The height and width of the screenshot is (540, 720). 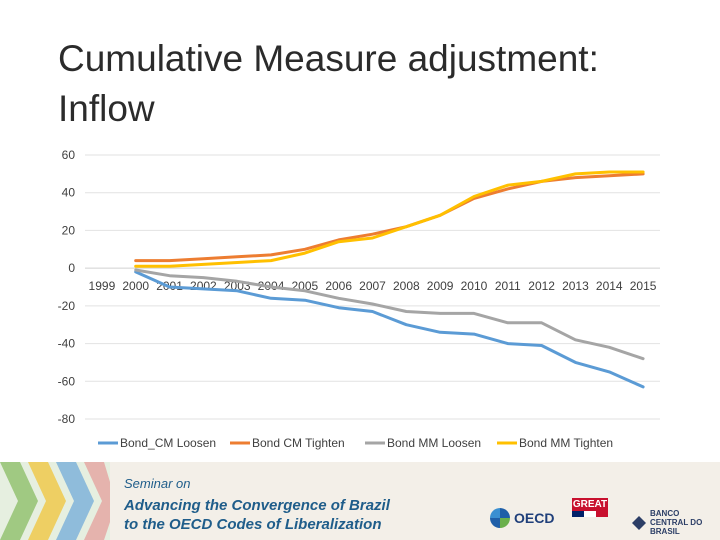 I want to click on legend-label: Bond_CM Loosen, so click(x=168, y=443).